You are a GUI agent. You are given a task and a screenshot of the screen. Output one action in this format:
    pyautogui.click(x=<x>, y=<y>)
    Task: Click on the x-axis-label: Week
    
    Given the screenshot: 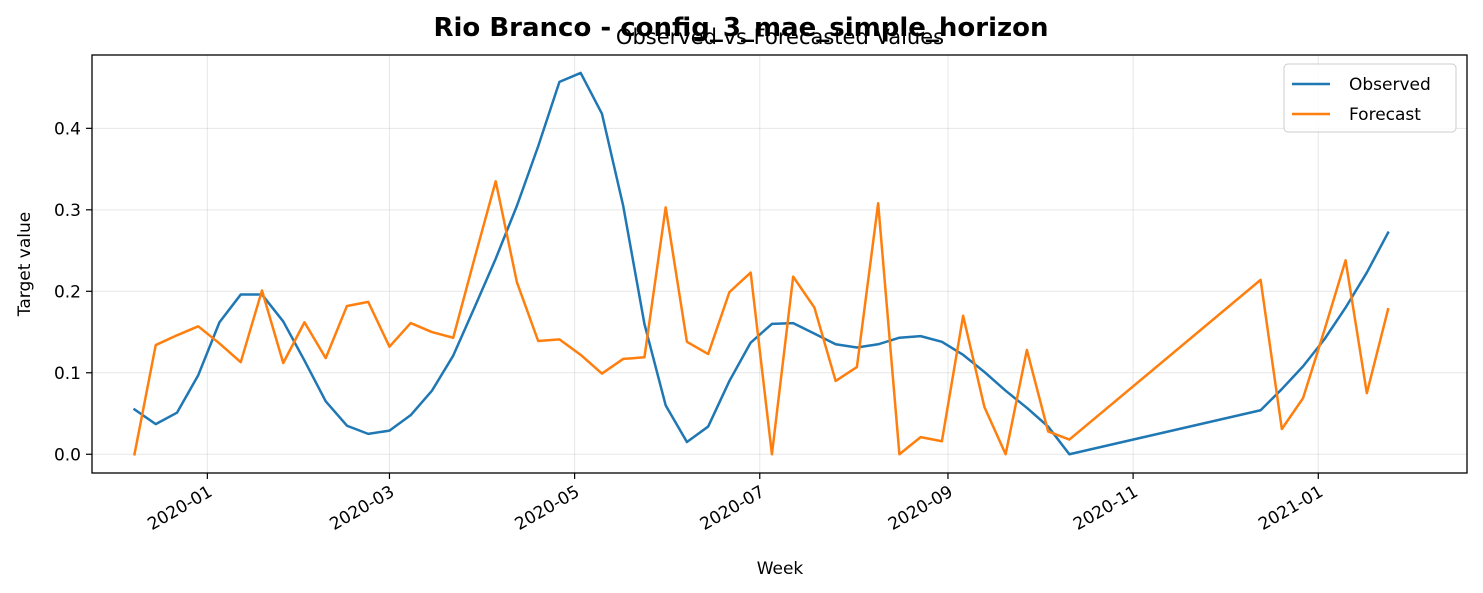 What is the action you would take?
    pyautogui.click(x=780, y=569)
    